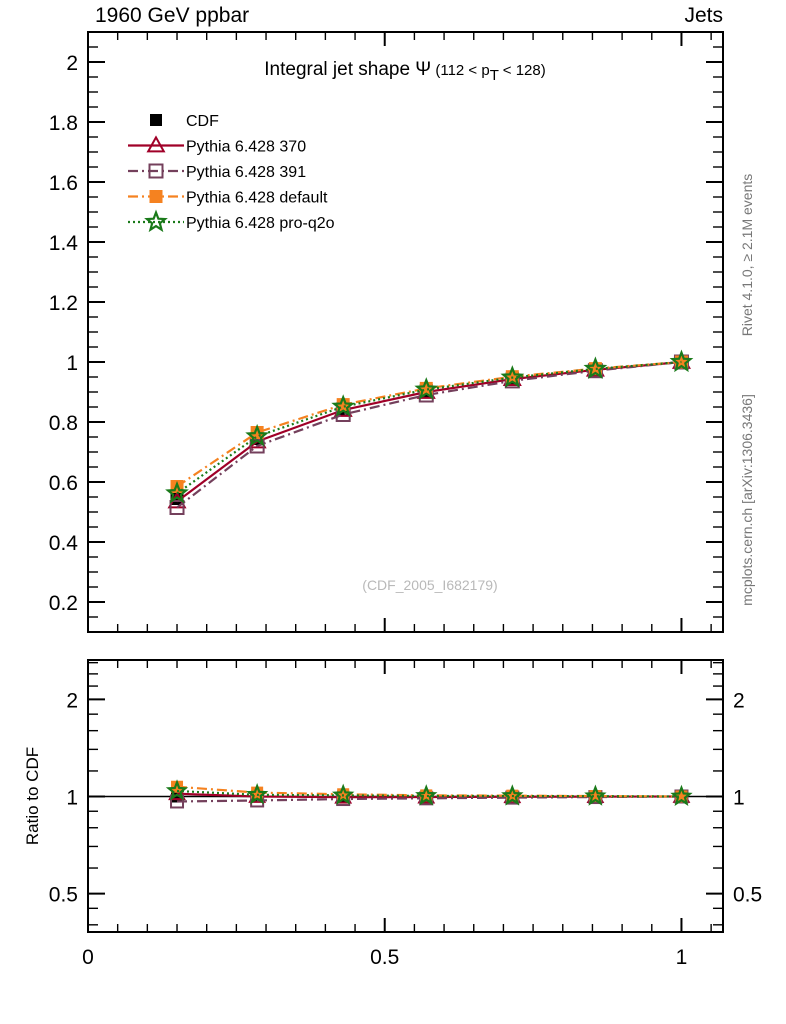 The height and width of the screenshot is (1024, 786). What do you see at coordinates (682, 957) in the screenshot?
I see `ratio-xtick-label: 1` at bounding box center [682, 957].